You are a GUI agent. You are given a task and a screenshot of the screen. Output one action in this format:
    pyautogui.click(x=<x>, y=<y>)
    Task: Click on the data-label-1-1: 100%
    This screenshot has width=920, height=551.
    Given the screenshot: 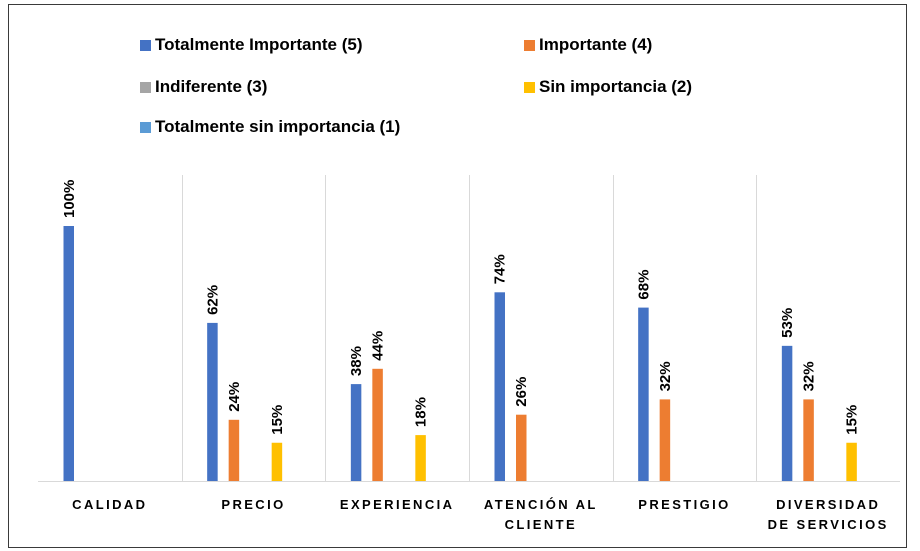 What is the action you would take?
    pyautogui.click(x=69, y=199)
    